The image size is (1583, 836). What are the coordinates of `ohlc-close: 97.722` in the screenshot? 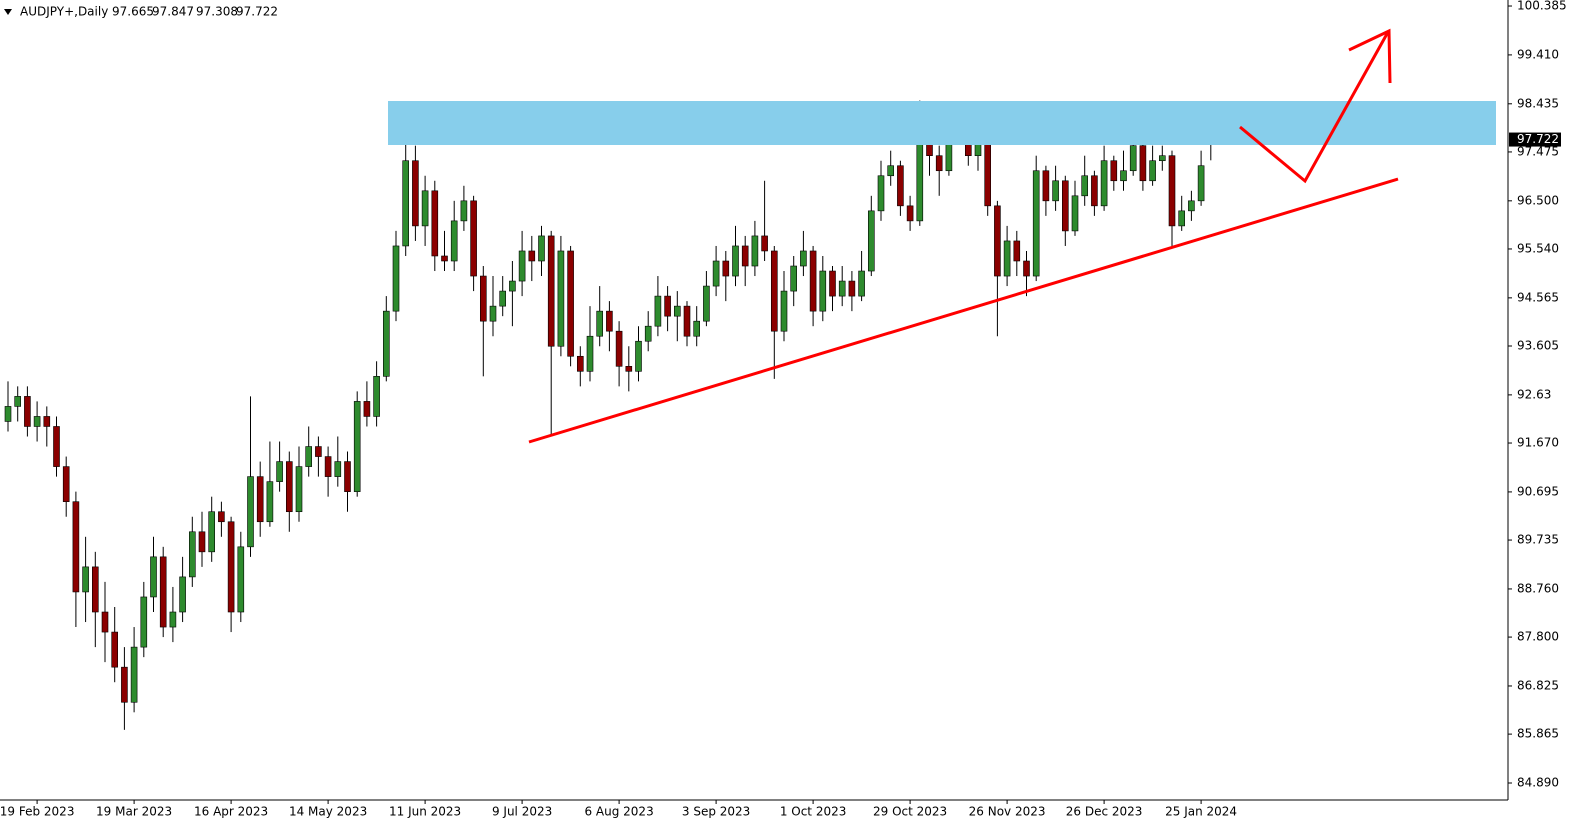 It's located at (257, 12).